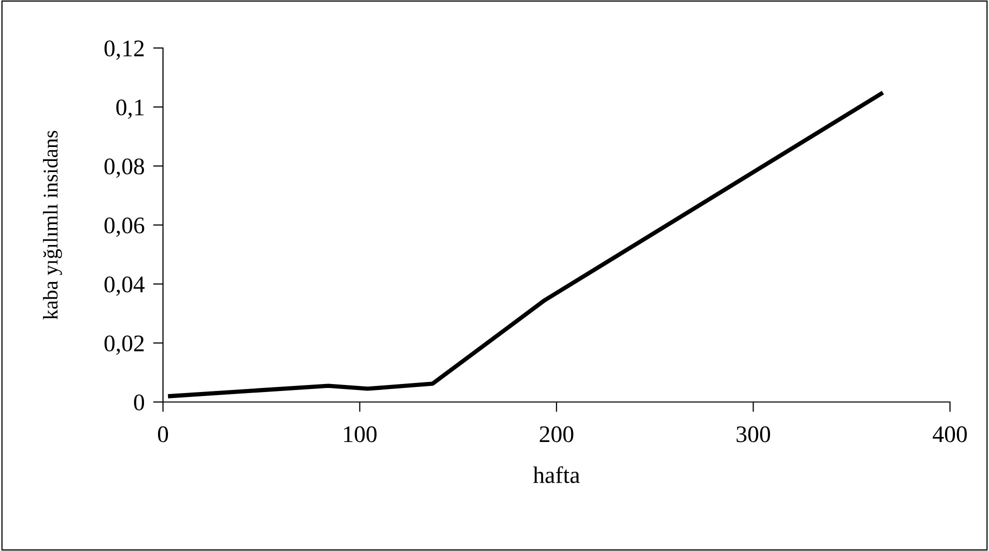 The height and width of the screenshot is (551, 989). Describe the element at coordinates (124, 168) in the screenshot. I see `y-tick-label: 0,08` at that location.